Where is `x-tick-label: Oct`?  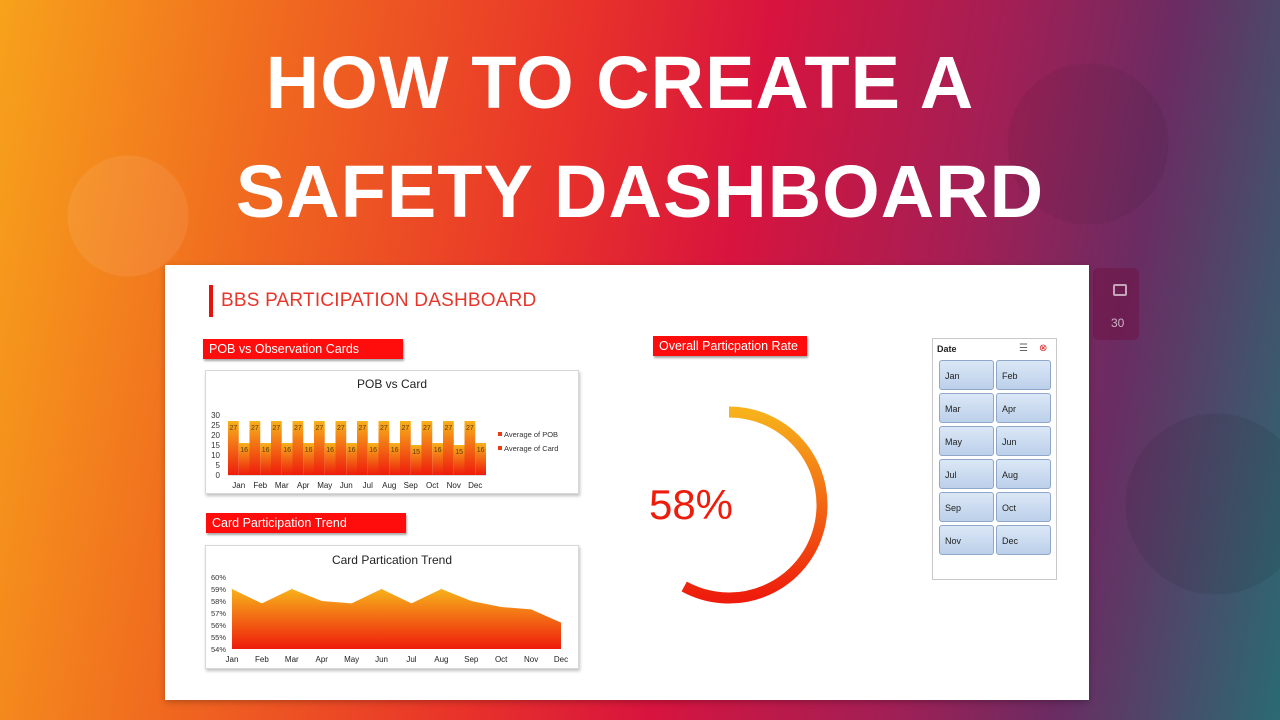 x-tick-label: Oct is located at coordinates (432, 485).